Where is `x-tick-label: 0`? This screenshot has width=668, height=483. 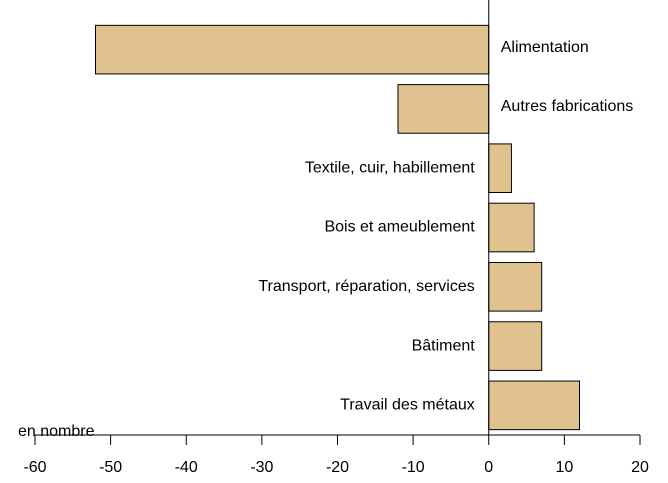
x-tick-label: 0 is located at coordinates (488, 467).